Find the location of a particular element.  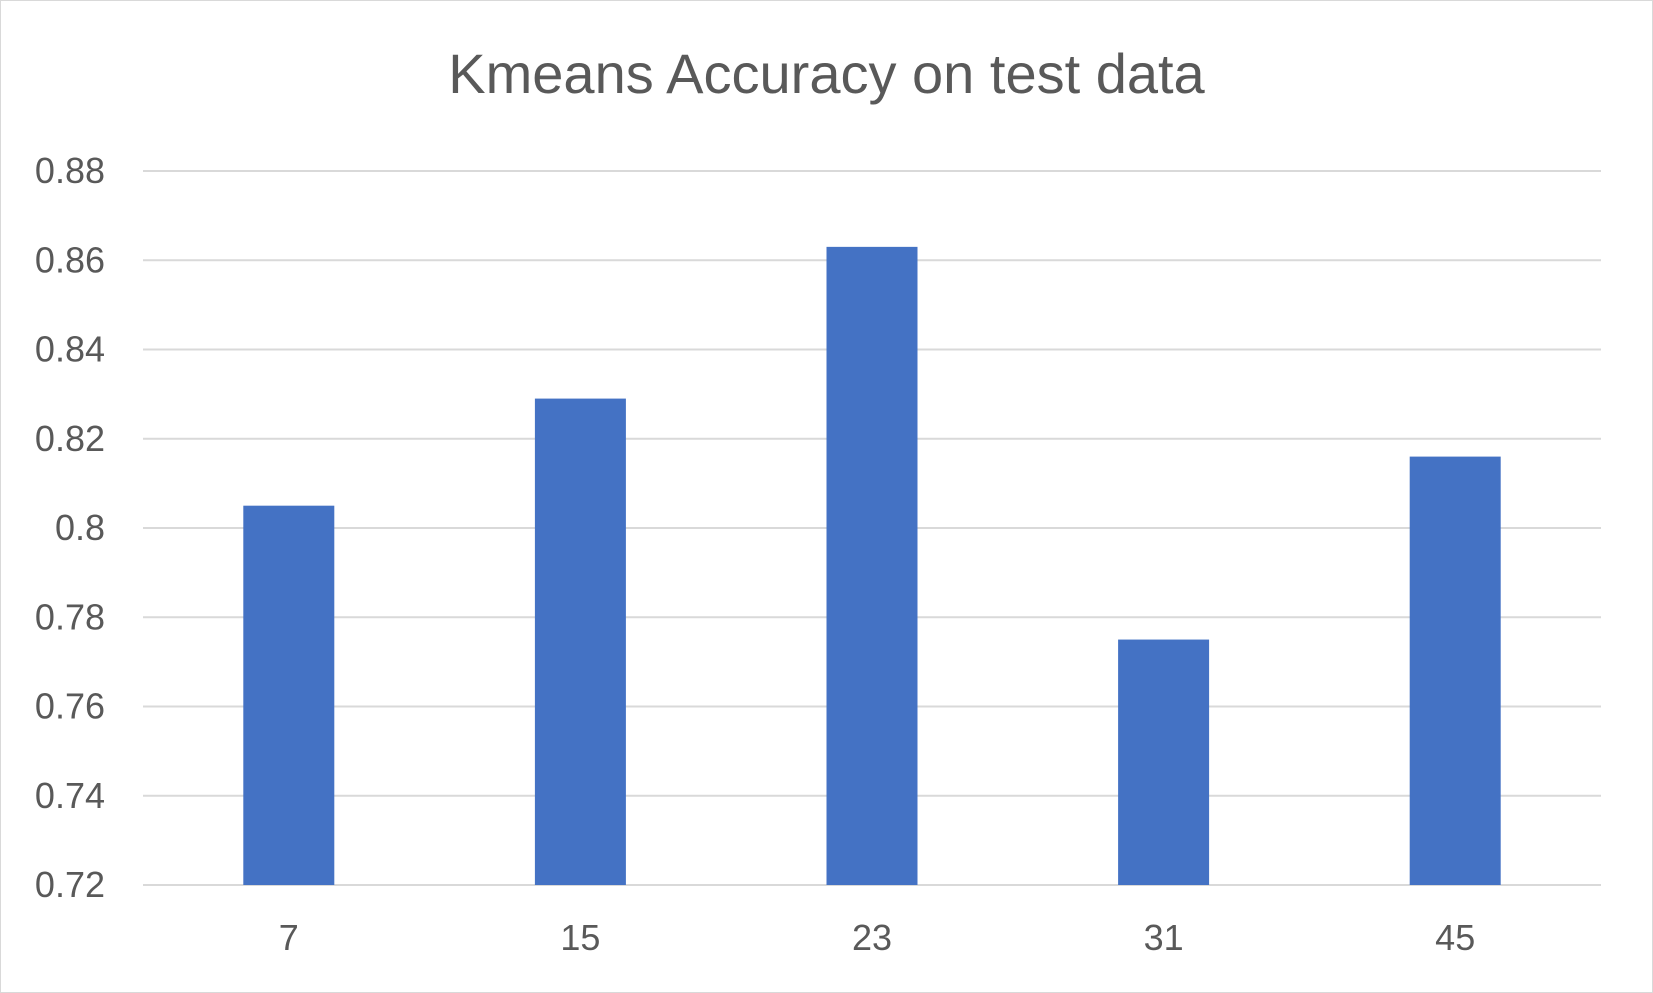

x-tick-label: 23 is located at coordinates (872, 937).